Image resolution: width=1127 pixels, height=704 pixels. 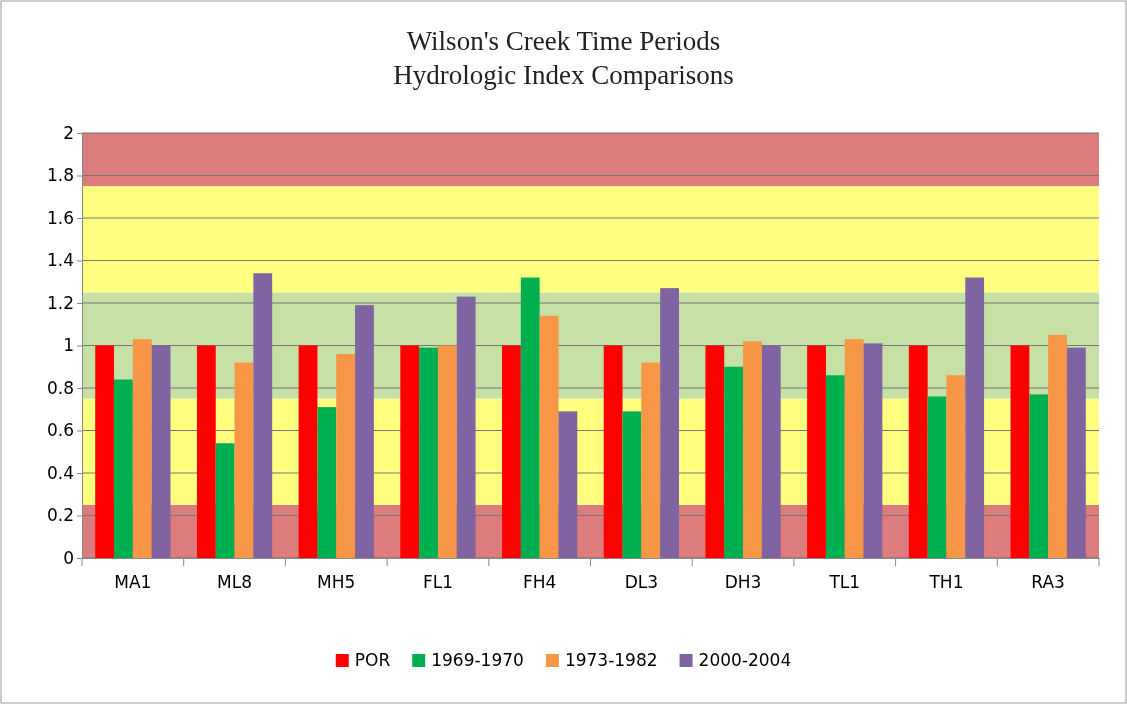 I want to click on x-tick-label: DH3, so click(x=743, y=582).